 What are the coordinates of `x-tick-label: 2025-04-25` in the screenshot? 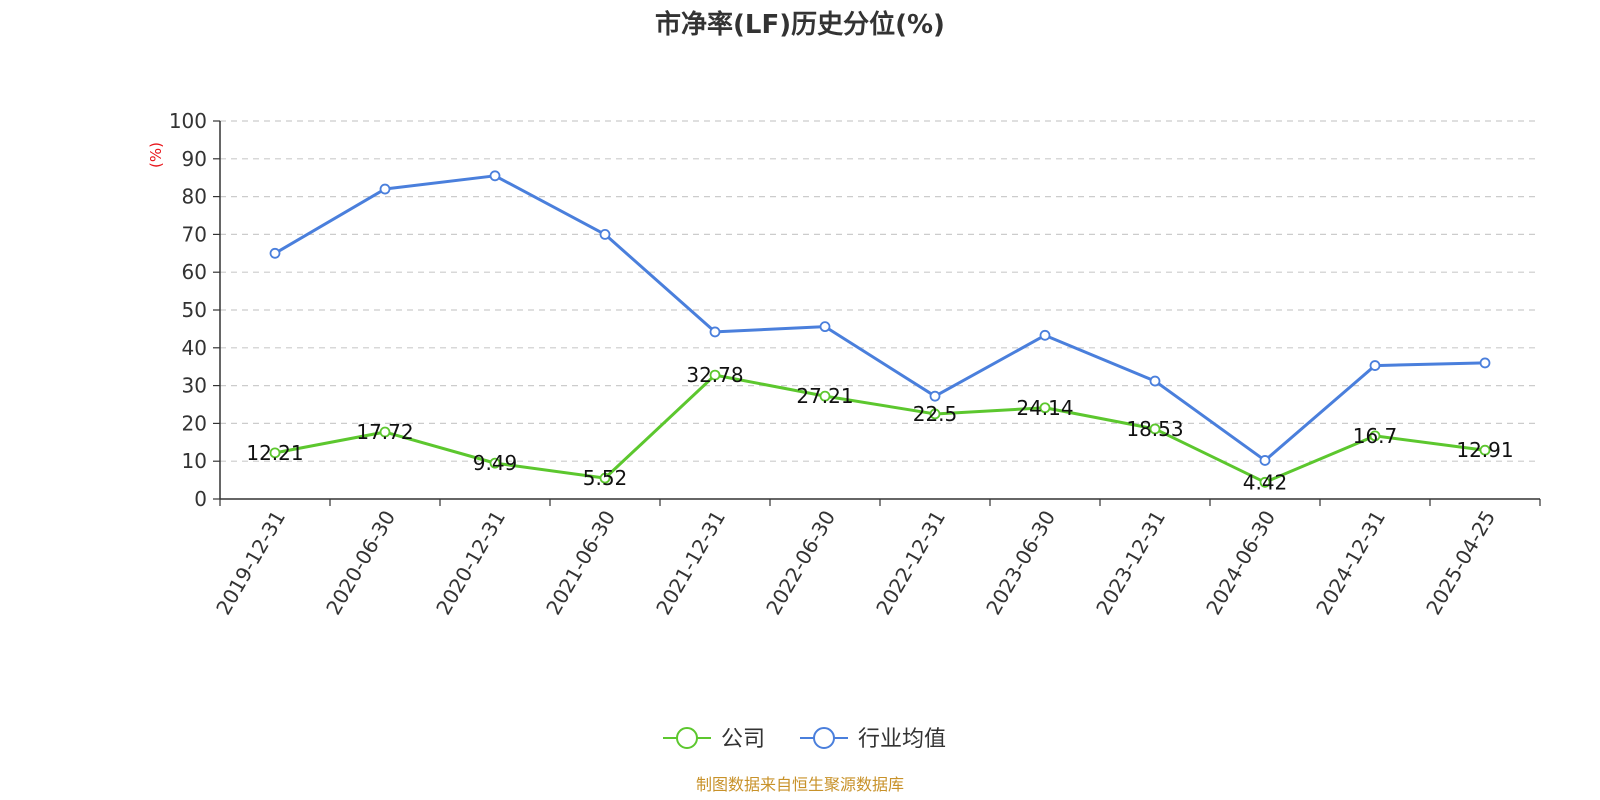 It's located at (1460, 562).